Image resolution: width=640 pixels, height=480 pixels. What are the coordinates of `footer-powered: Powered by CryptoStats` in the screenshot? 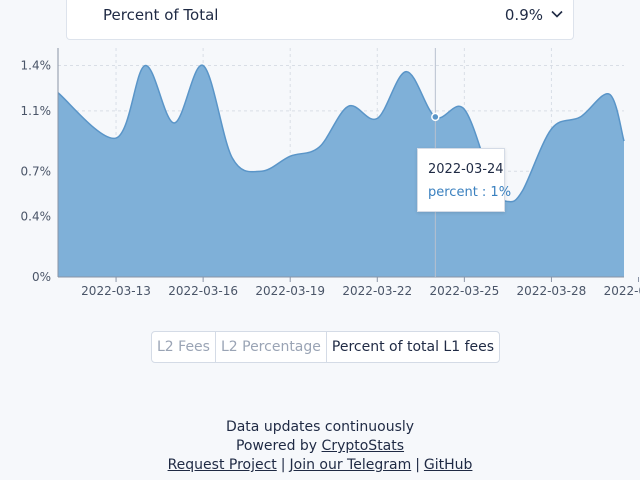 It's located at (320, 446).